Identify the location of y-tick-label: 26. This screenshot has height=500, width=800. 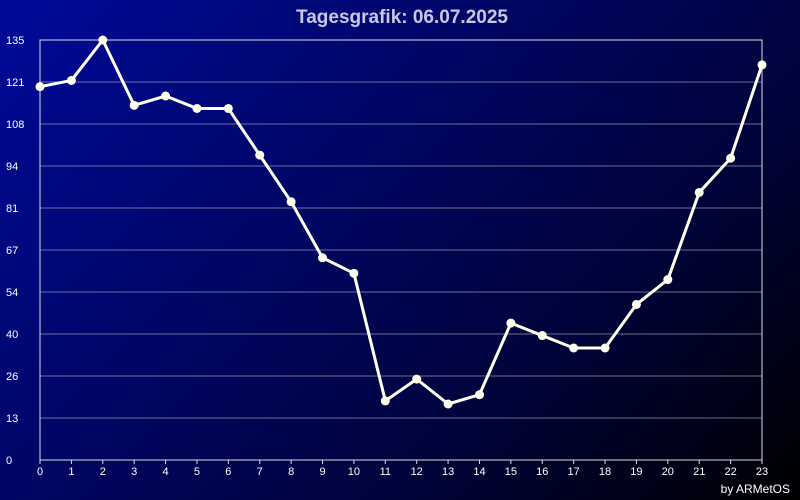
(12, 377).